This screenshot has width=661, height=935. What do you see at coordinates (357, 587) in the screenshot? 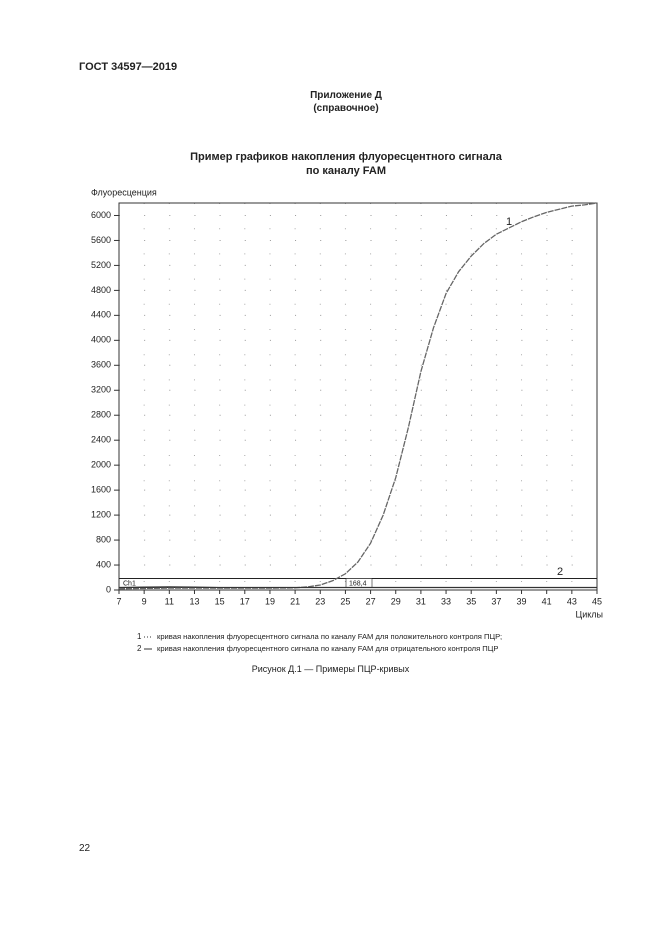
I see `series-line` at bounding box center [357, 587].